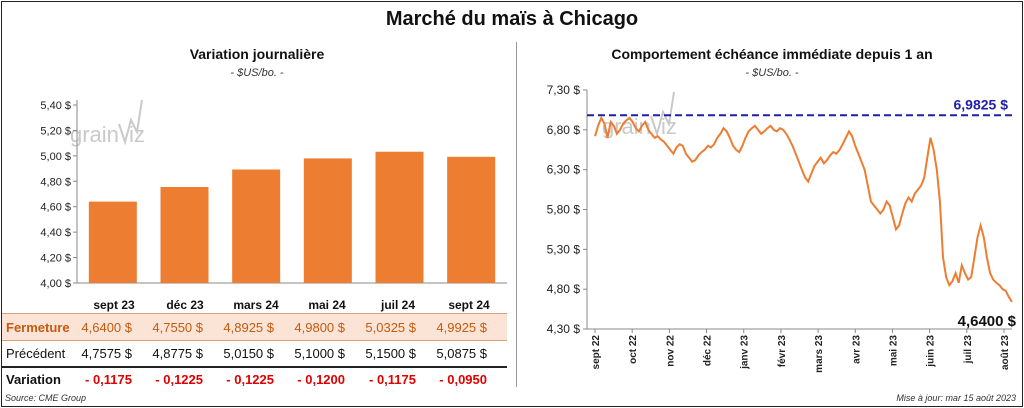 The height and width of the screenshot is (408, 1024). Describe the element at coordinates (55, 157) in the screenshot. I see `y-tick-label: 5,00 $` at that location.